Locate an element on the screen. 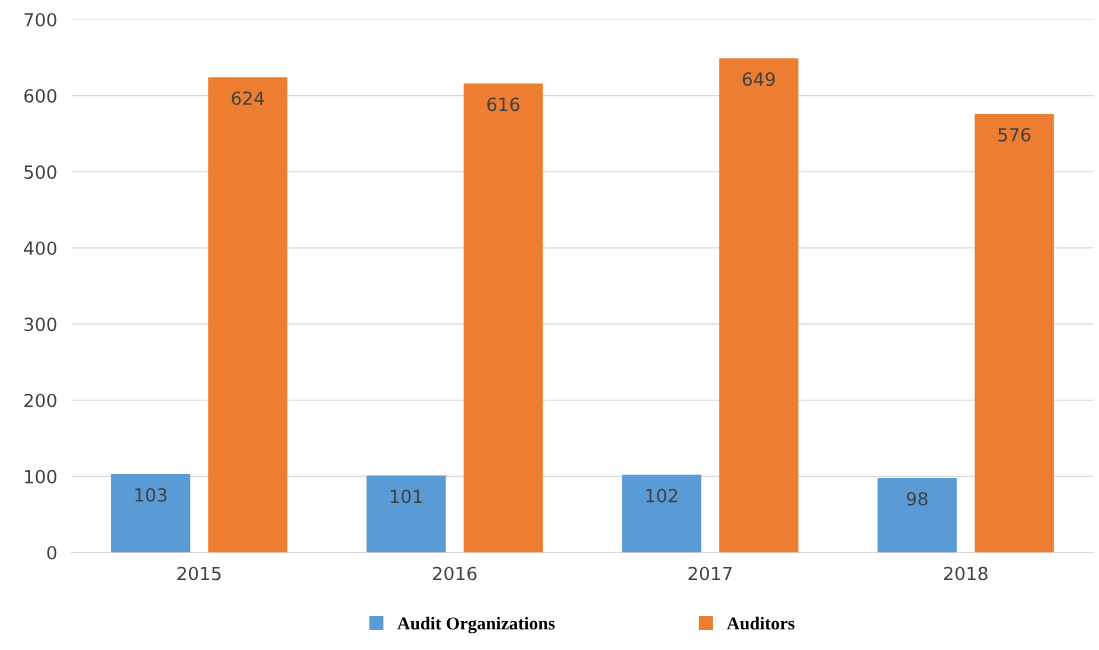  data-label: 98 is located at coordinates (917, 498).